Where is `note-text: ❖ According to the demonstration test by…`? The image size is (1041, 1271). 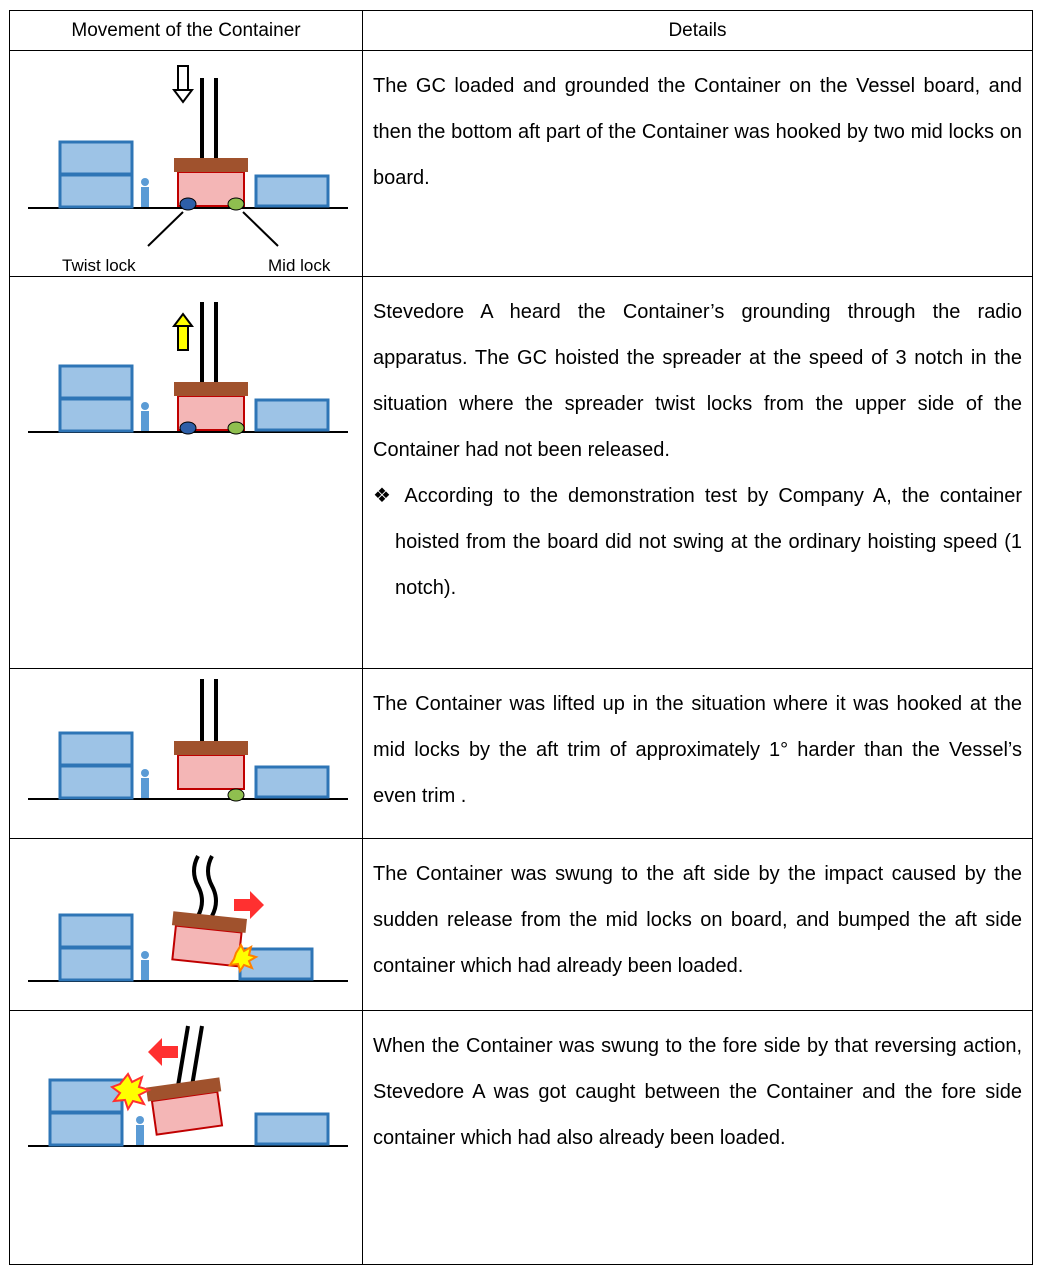 note-text: ❖ According to the demonstration test by… is located at coordinates (697, 542).